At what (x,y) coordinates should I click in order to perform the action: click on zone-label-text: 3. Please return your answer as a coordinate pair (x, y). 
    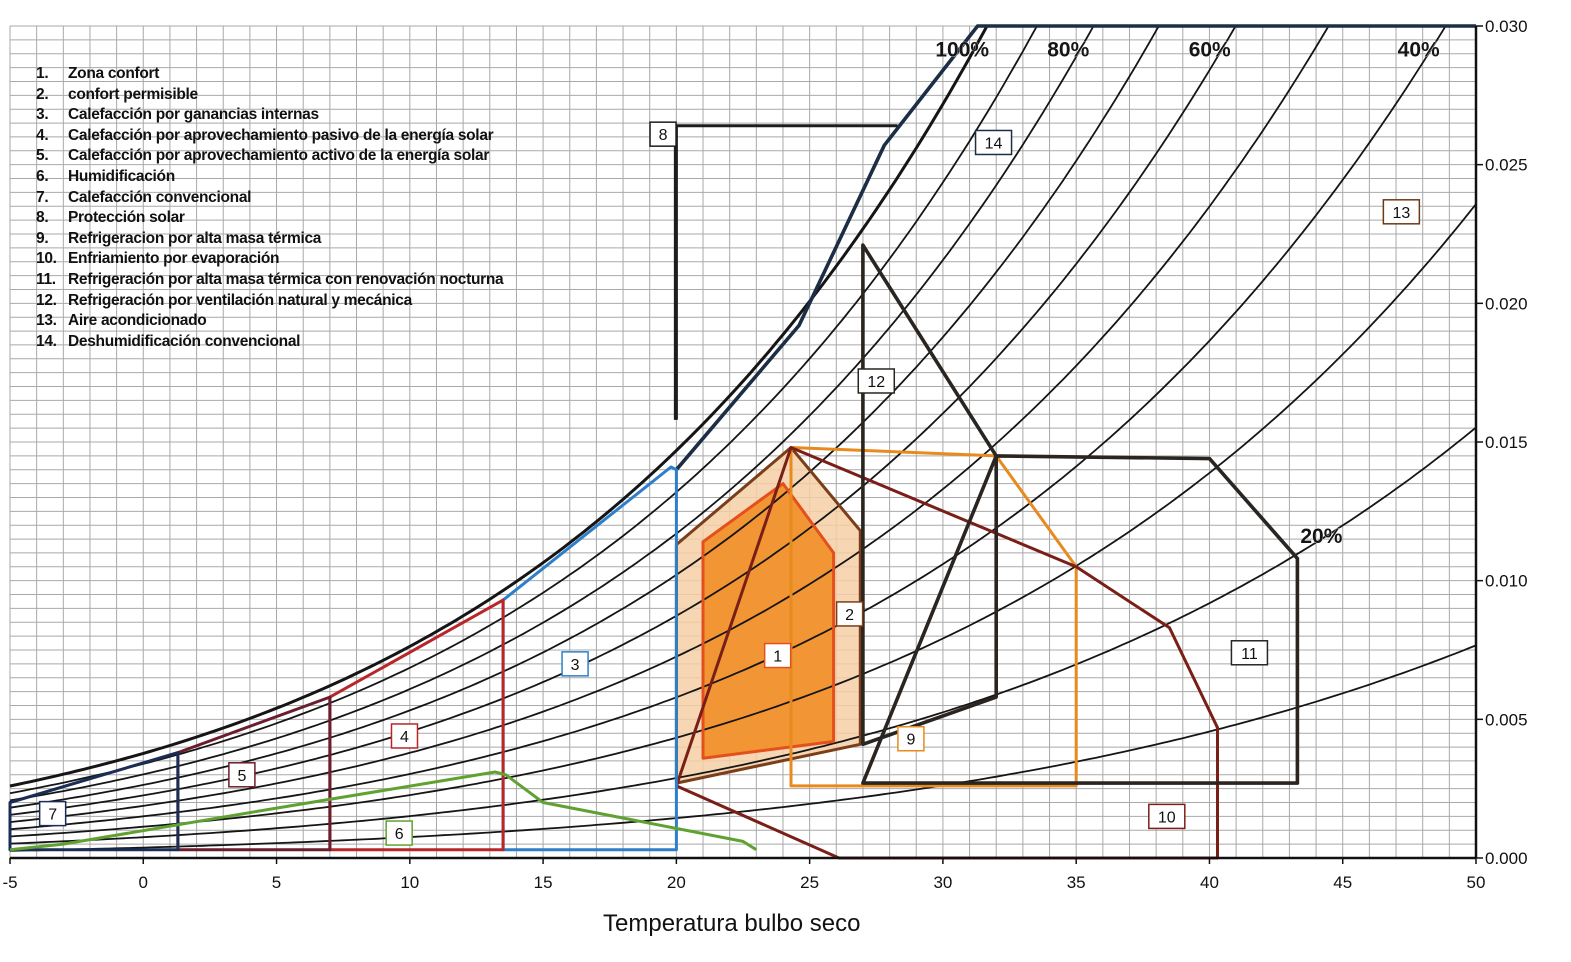
    Looking at the image, I should click on (575, 665).